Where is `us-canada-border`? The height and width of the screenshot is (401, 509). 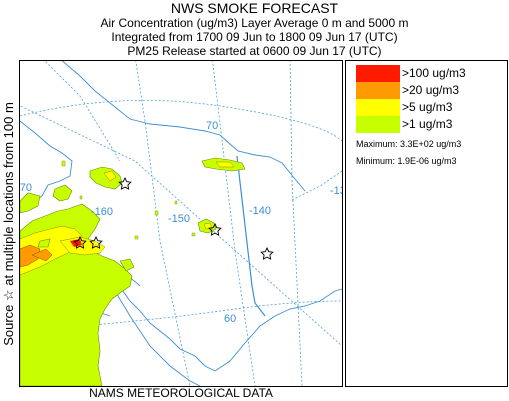 us-canada-border is located at coordinates (251, 236).